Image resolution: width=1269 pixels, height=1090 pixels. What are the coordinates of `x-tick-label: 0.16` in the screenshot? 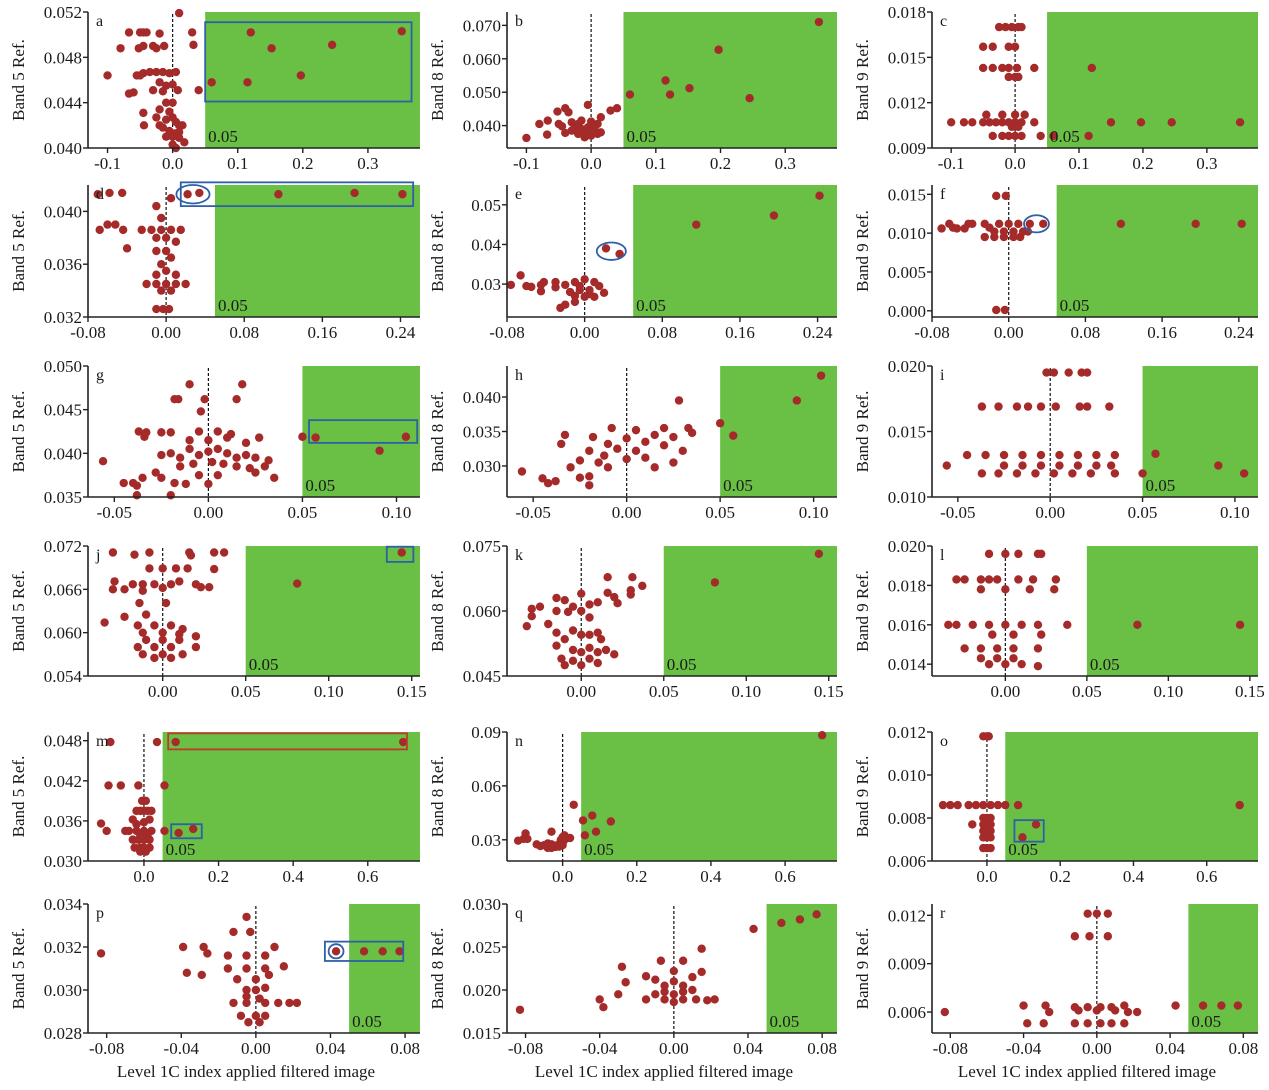 It's located at (740, 332).